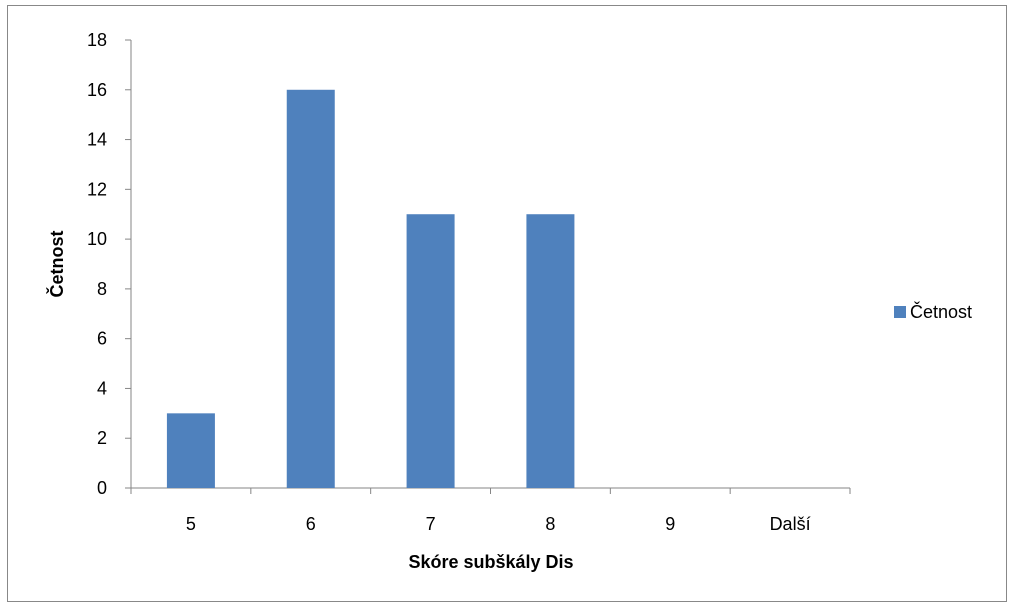 The height and width of the screenshot is (604, 1009). Describe the element at coordinates (790, 524) in the screenshot. I see `x-tick-label: Další` at that location.